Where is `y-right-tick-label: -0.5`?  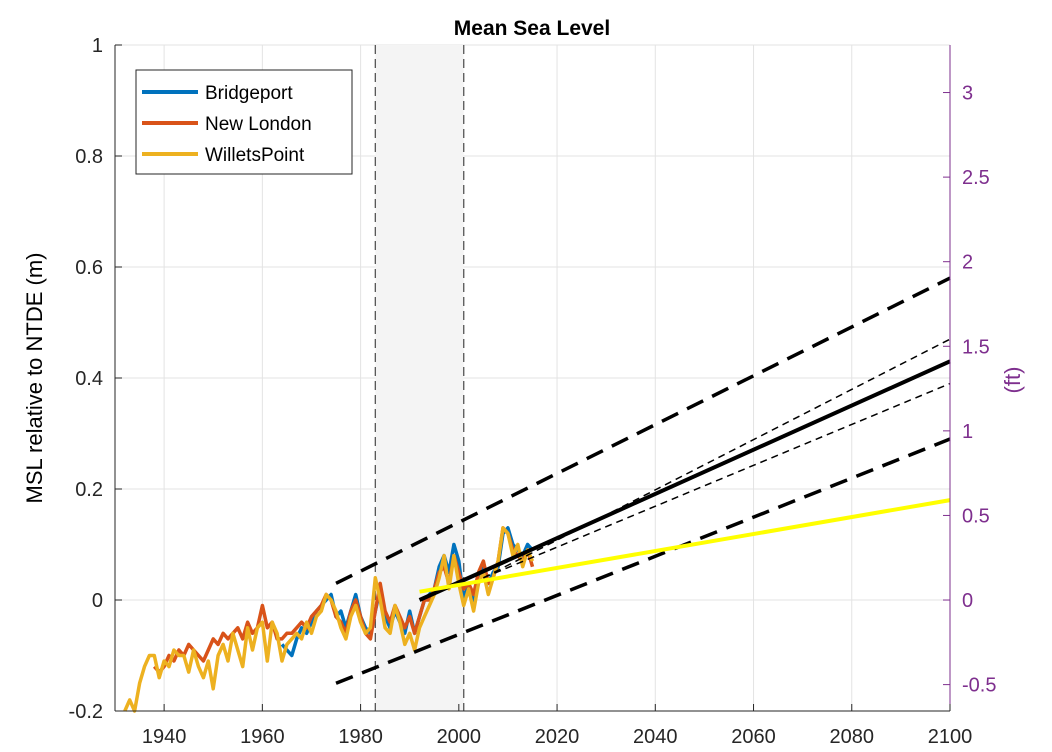
y-right-tick-label: -0.5 is located at coordinates (979, 686).